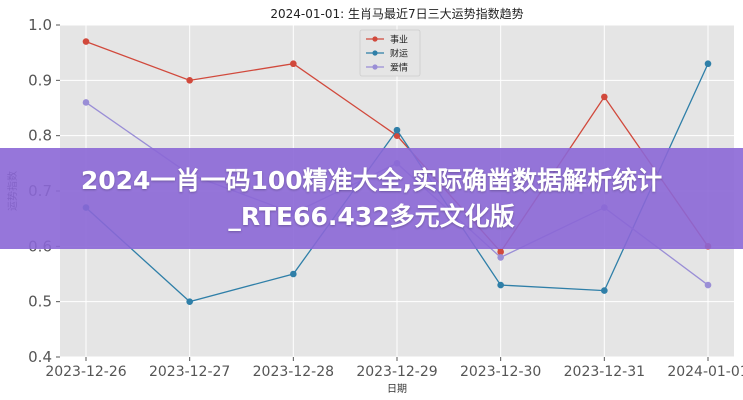 This screenshot has height=400, width=743. I want to click on y-tick-label: 1.0, so click(40, 25).